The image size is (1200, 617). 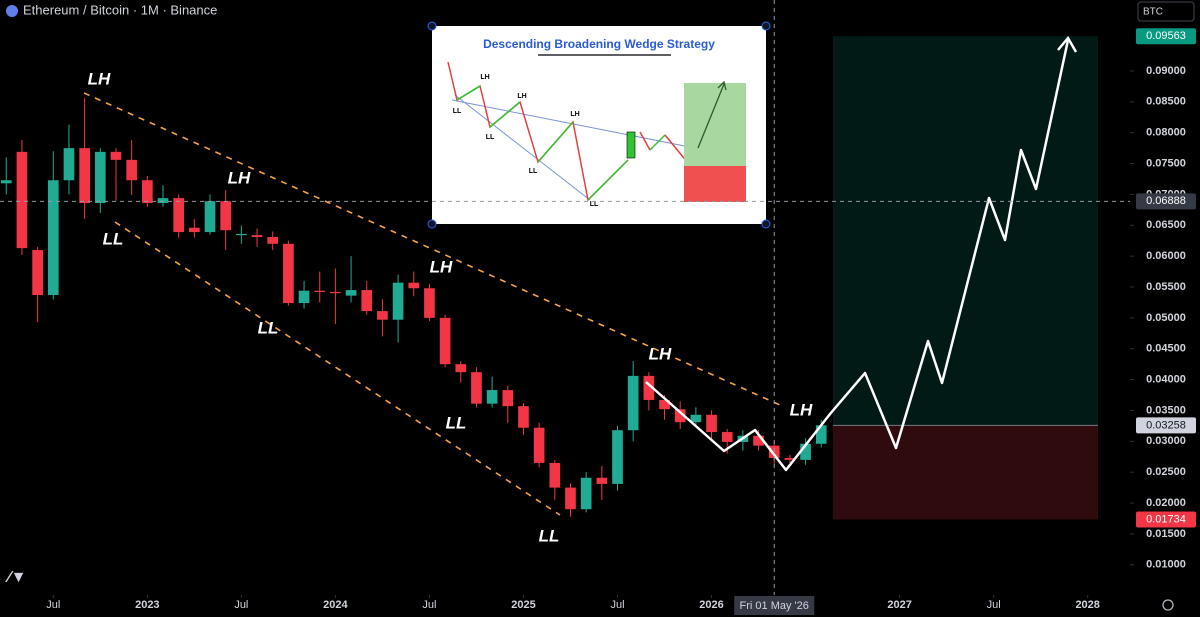 What do you see at coordinates (1166, 410) in the screenshot?
I see `y-tick-label: 0.03500` at bounding box center [1166, 410].